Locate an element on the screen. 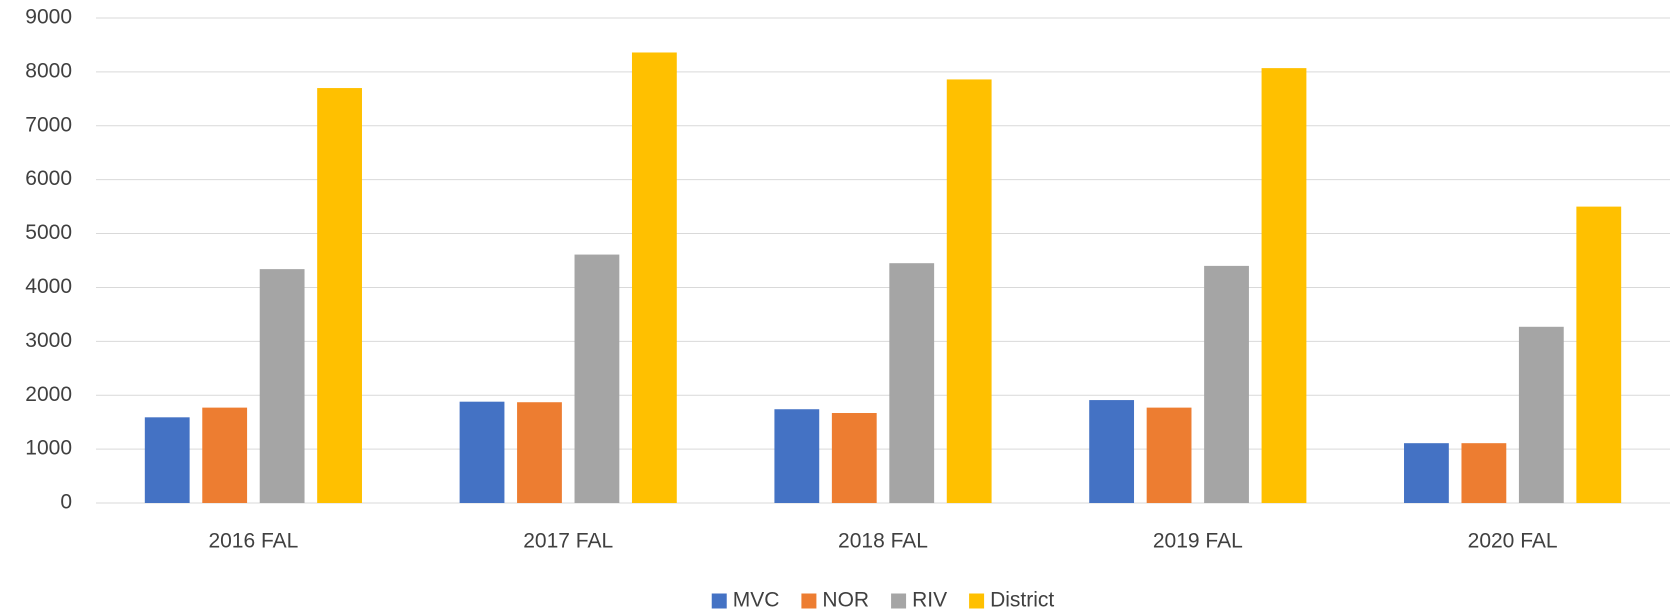 The image size is (1672, 615). y-tick-label: 1000 is located at coordinates (48, 448).